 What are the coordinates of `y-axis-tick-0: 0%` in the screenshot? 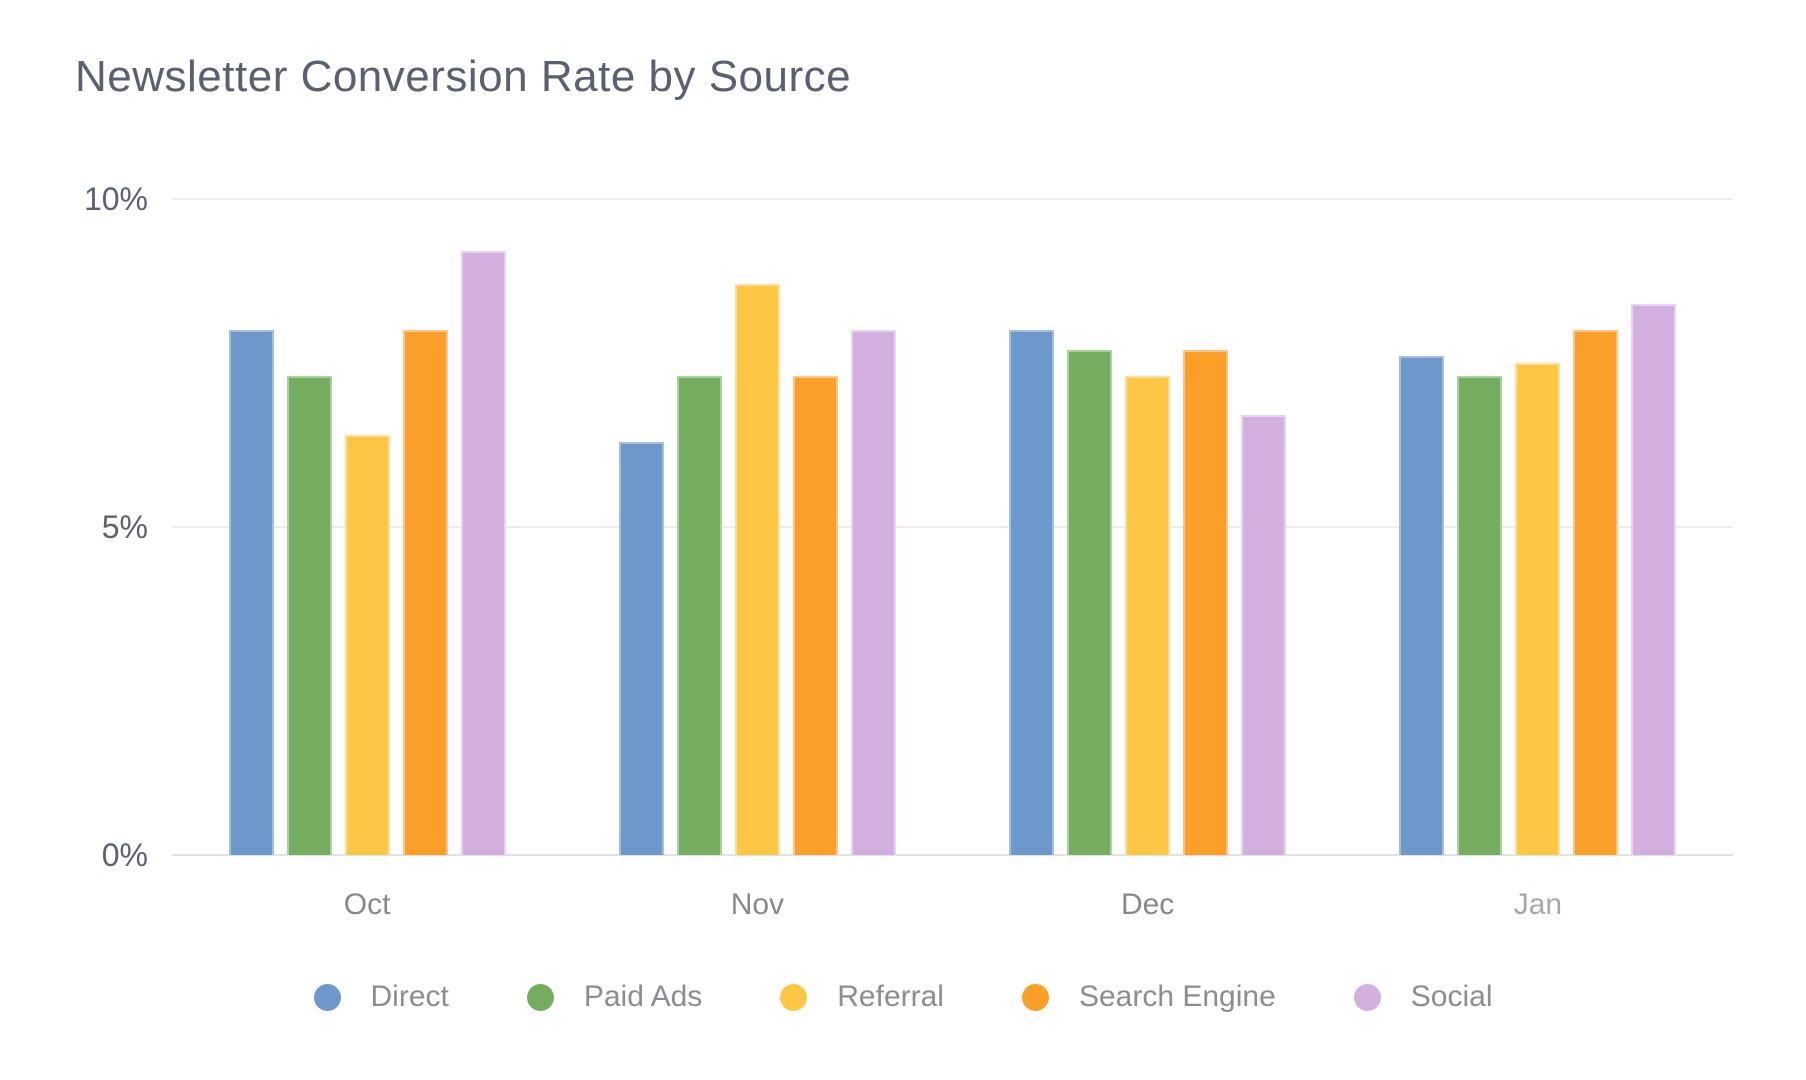 It's located at (124, 855).